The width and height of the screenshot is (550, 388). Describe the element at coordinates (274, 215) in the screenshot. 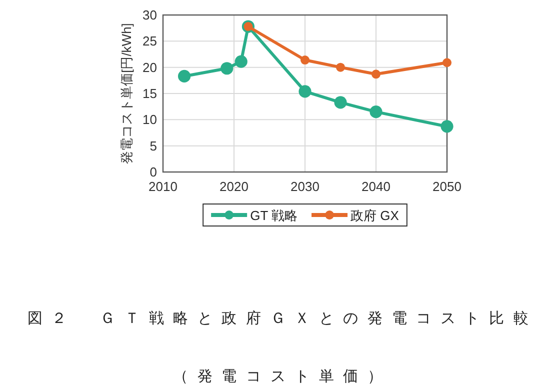

I see `legend-label: GT 戦略` at that location.